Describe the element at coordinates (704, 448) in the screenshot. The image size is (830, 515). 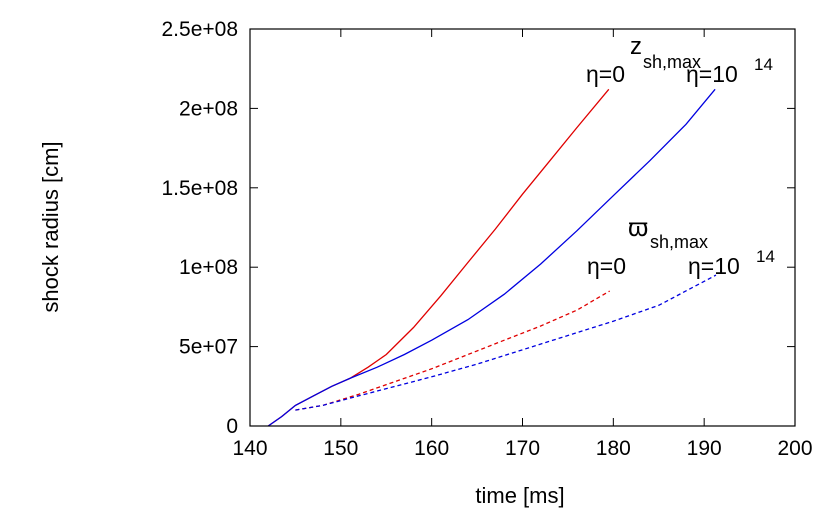
I see `x-tick-label-5: 190` at that location.